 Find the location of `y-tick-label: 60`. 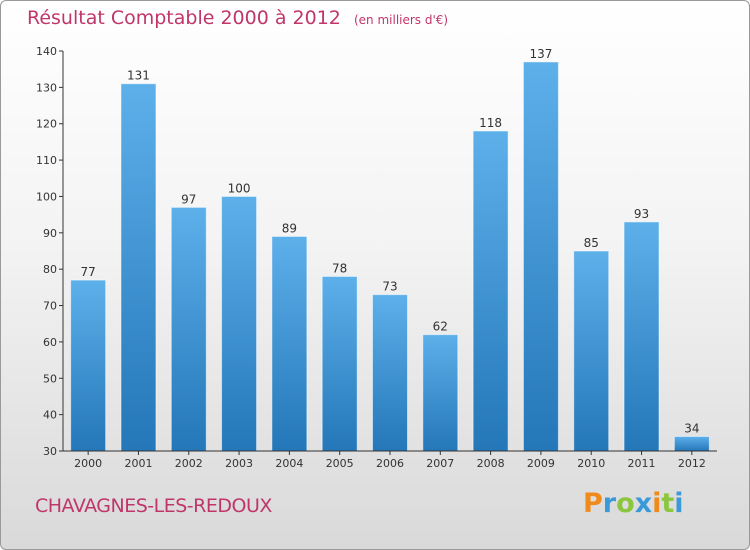

y-tick-label: 60 is located at coordinates (50, 342).